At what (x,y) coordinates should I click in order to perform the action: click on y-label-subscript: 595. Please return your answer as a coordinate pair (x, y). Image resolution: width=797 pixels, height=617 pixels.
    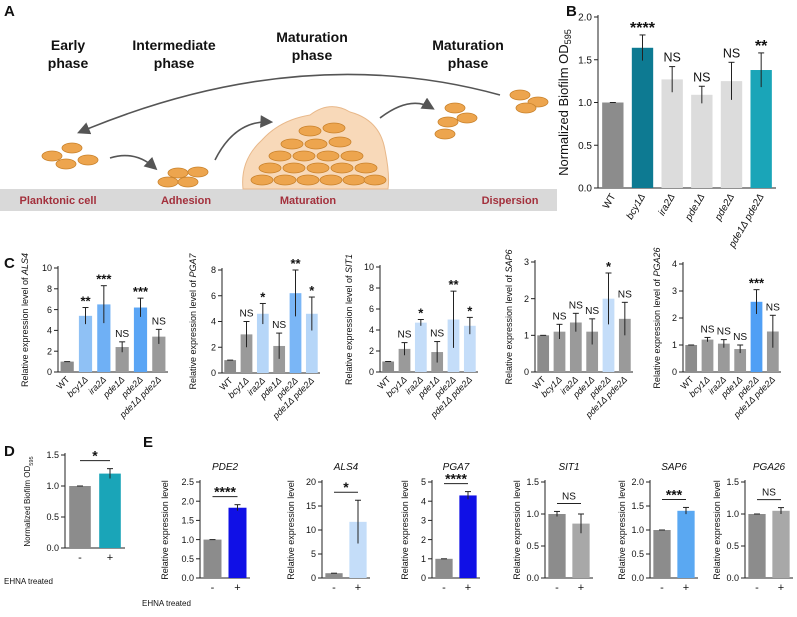
    Looking at the image, I should click on (32, 460).